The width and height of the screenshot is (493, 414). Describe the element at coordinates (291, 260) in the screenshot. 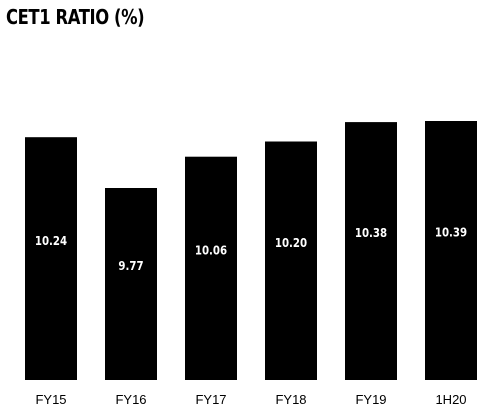

I see `bar-fy18` at that location.